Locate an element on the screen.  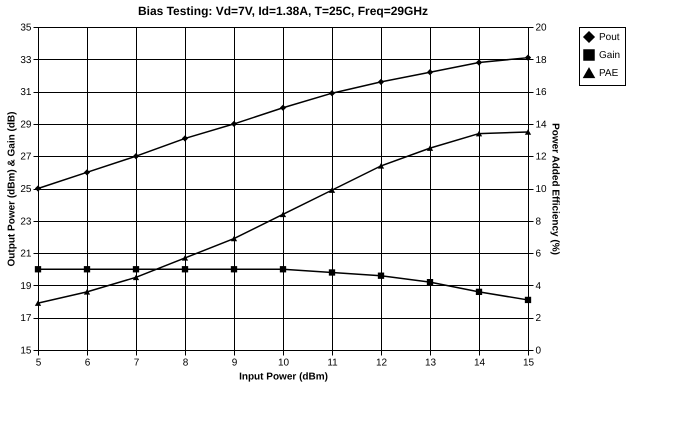
y2-tick-label: 4 is located at coordinates (539, 286).